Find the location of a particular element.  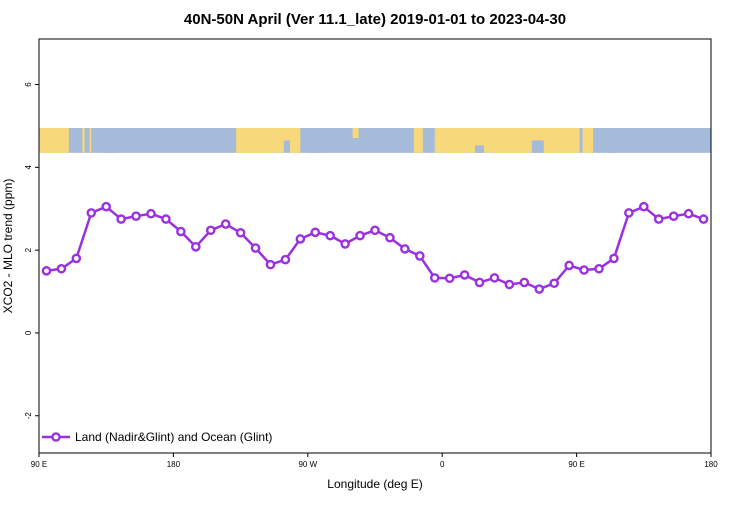

world-map-band is located at coordinates (375, 140).